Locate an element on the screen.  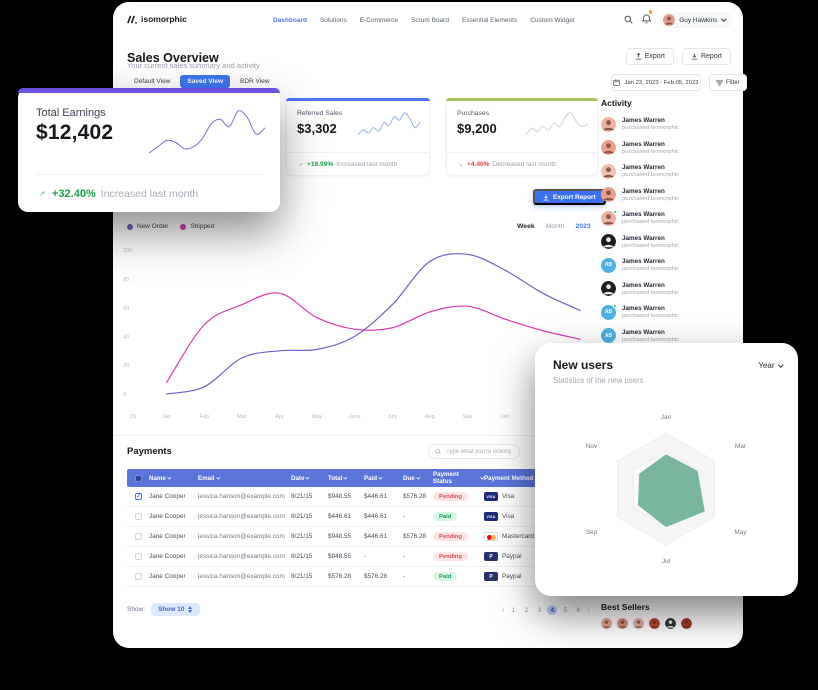
stat-value: $3,302 is located at coordinates (317, 128).